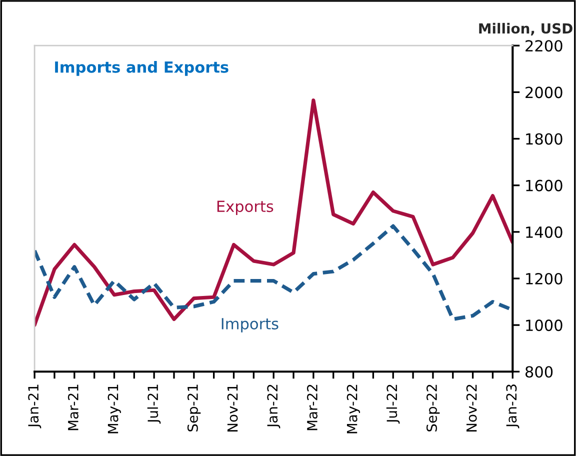 This screenshot has height=456, width=576. Describe the element at coordinates (73, 407) in the screenshot. I see `x-tick-label: Mar-21` at that location.